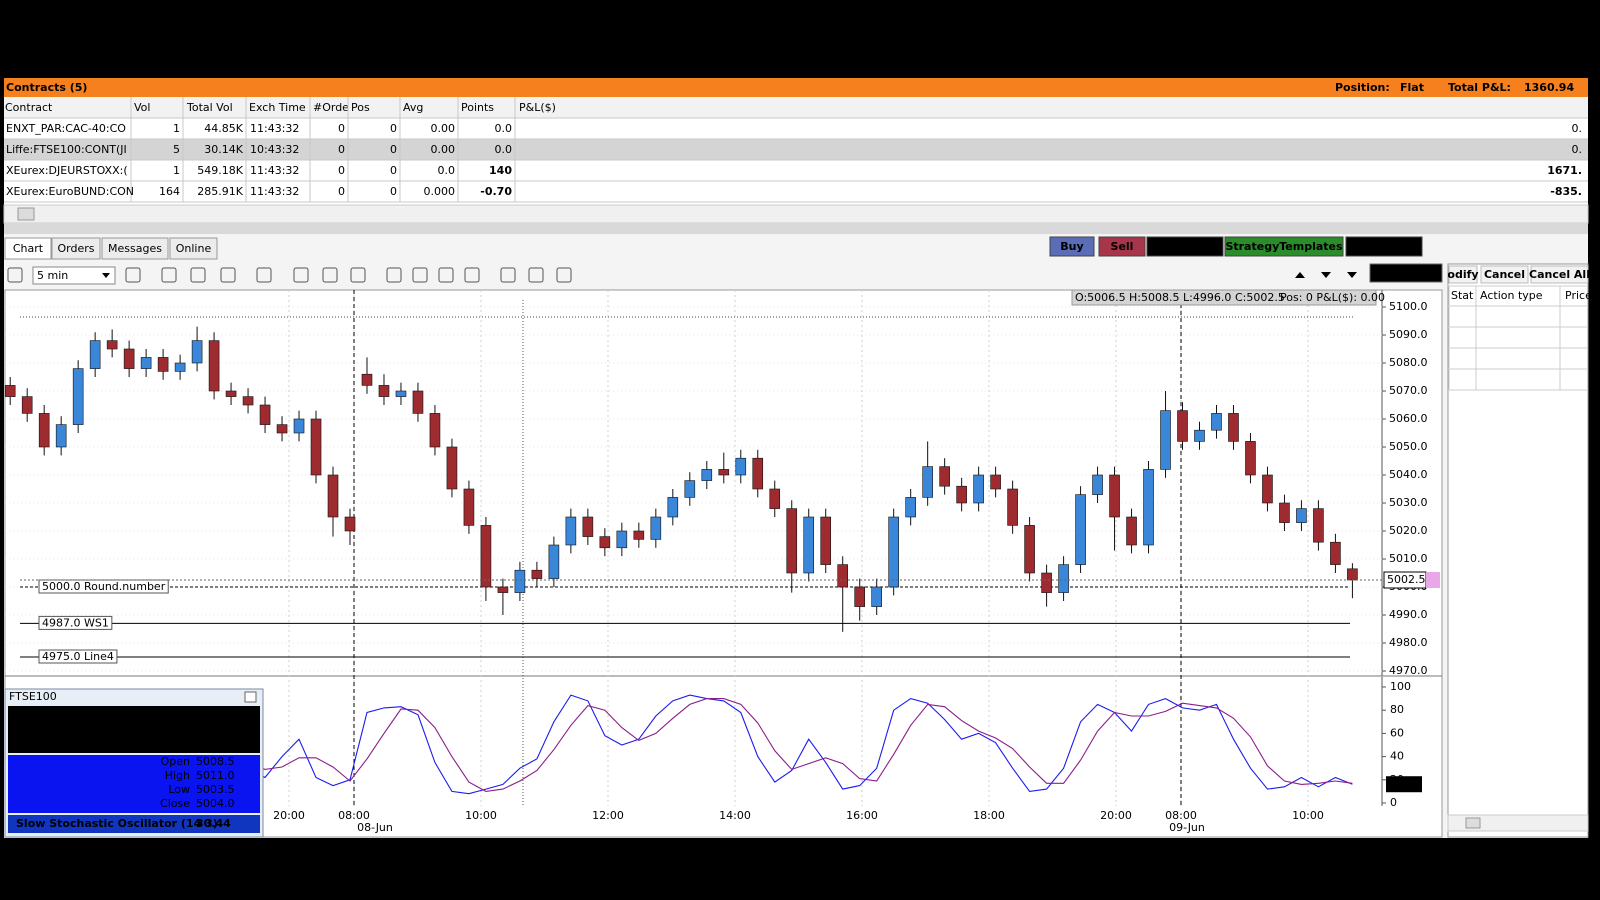  Describe the element at coordinates (223, 149) in the screenshot. I see `table-cell: 30.14K` at that location.